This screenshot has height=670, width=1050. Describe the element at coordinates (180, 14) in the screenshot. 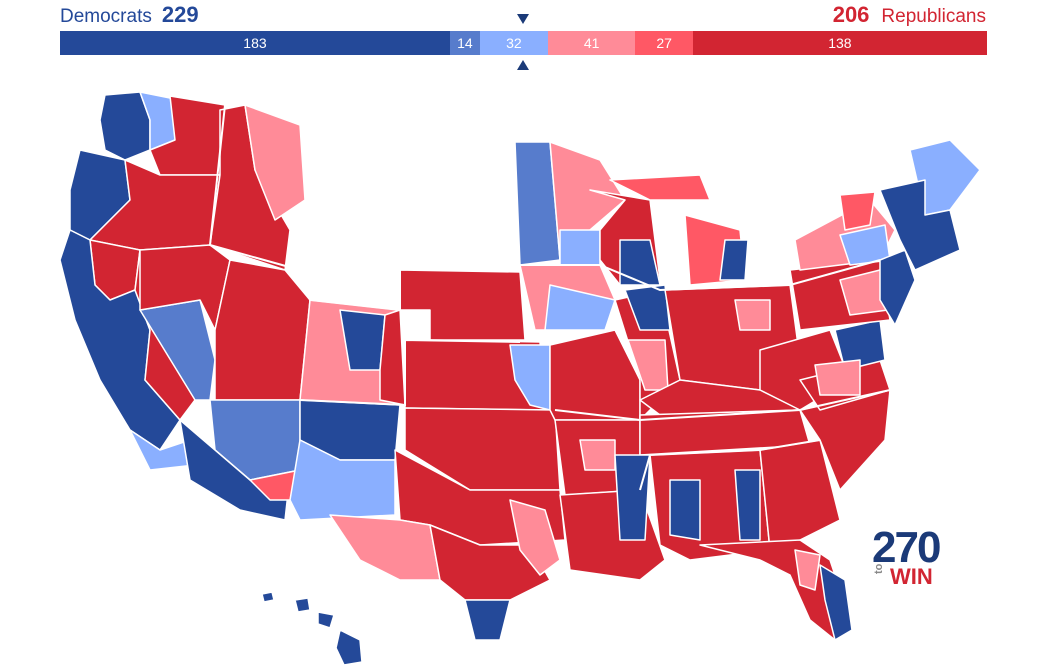

I see `democrats-total: 229` at that location.